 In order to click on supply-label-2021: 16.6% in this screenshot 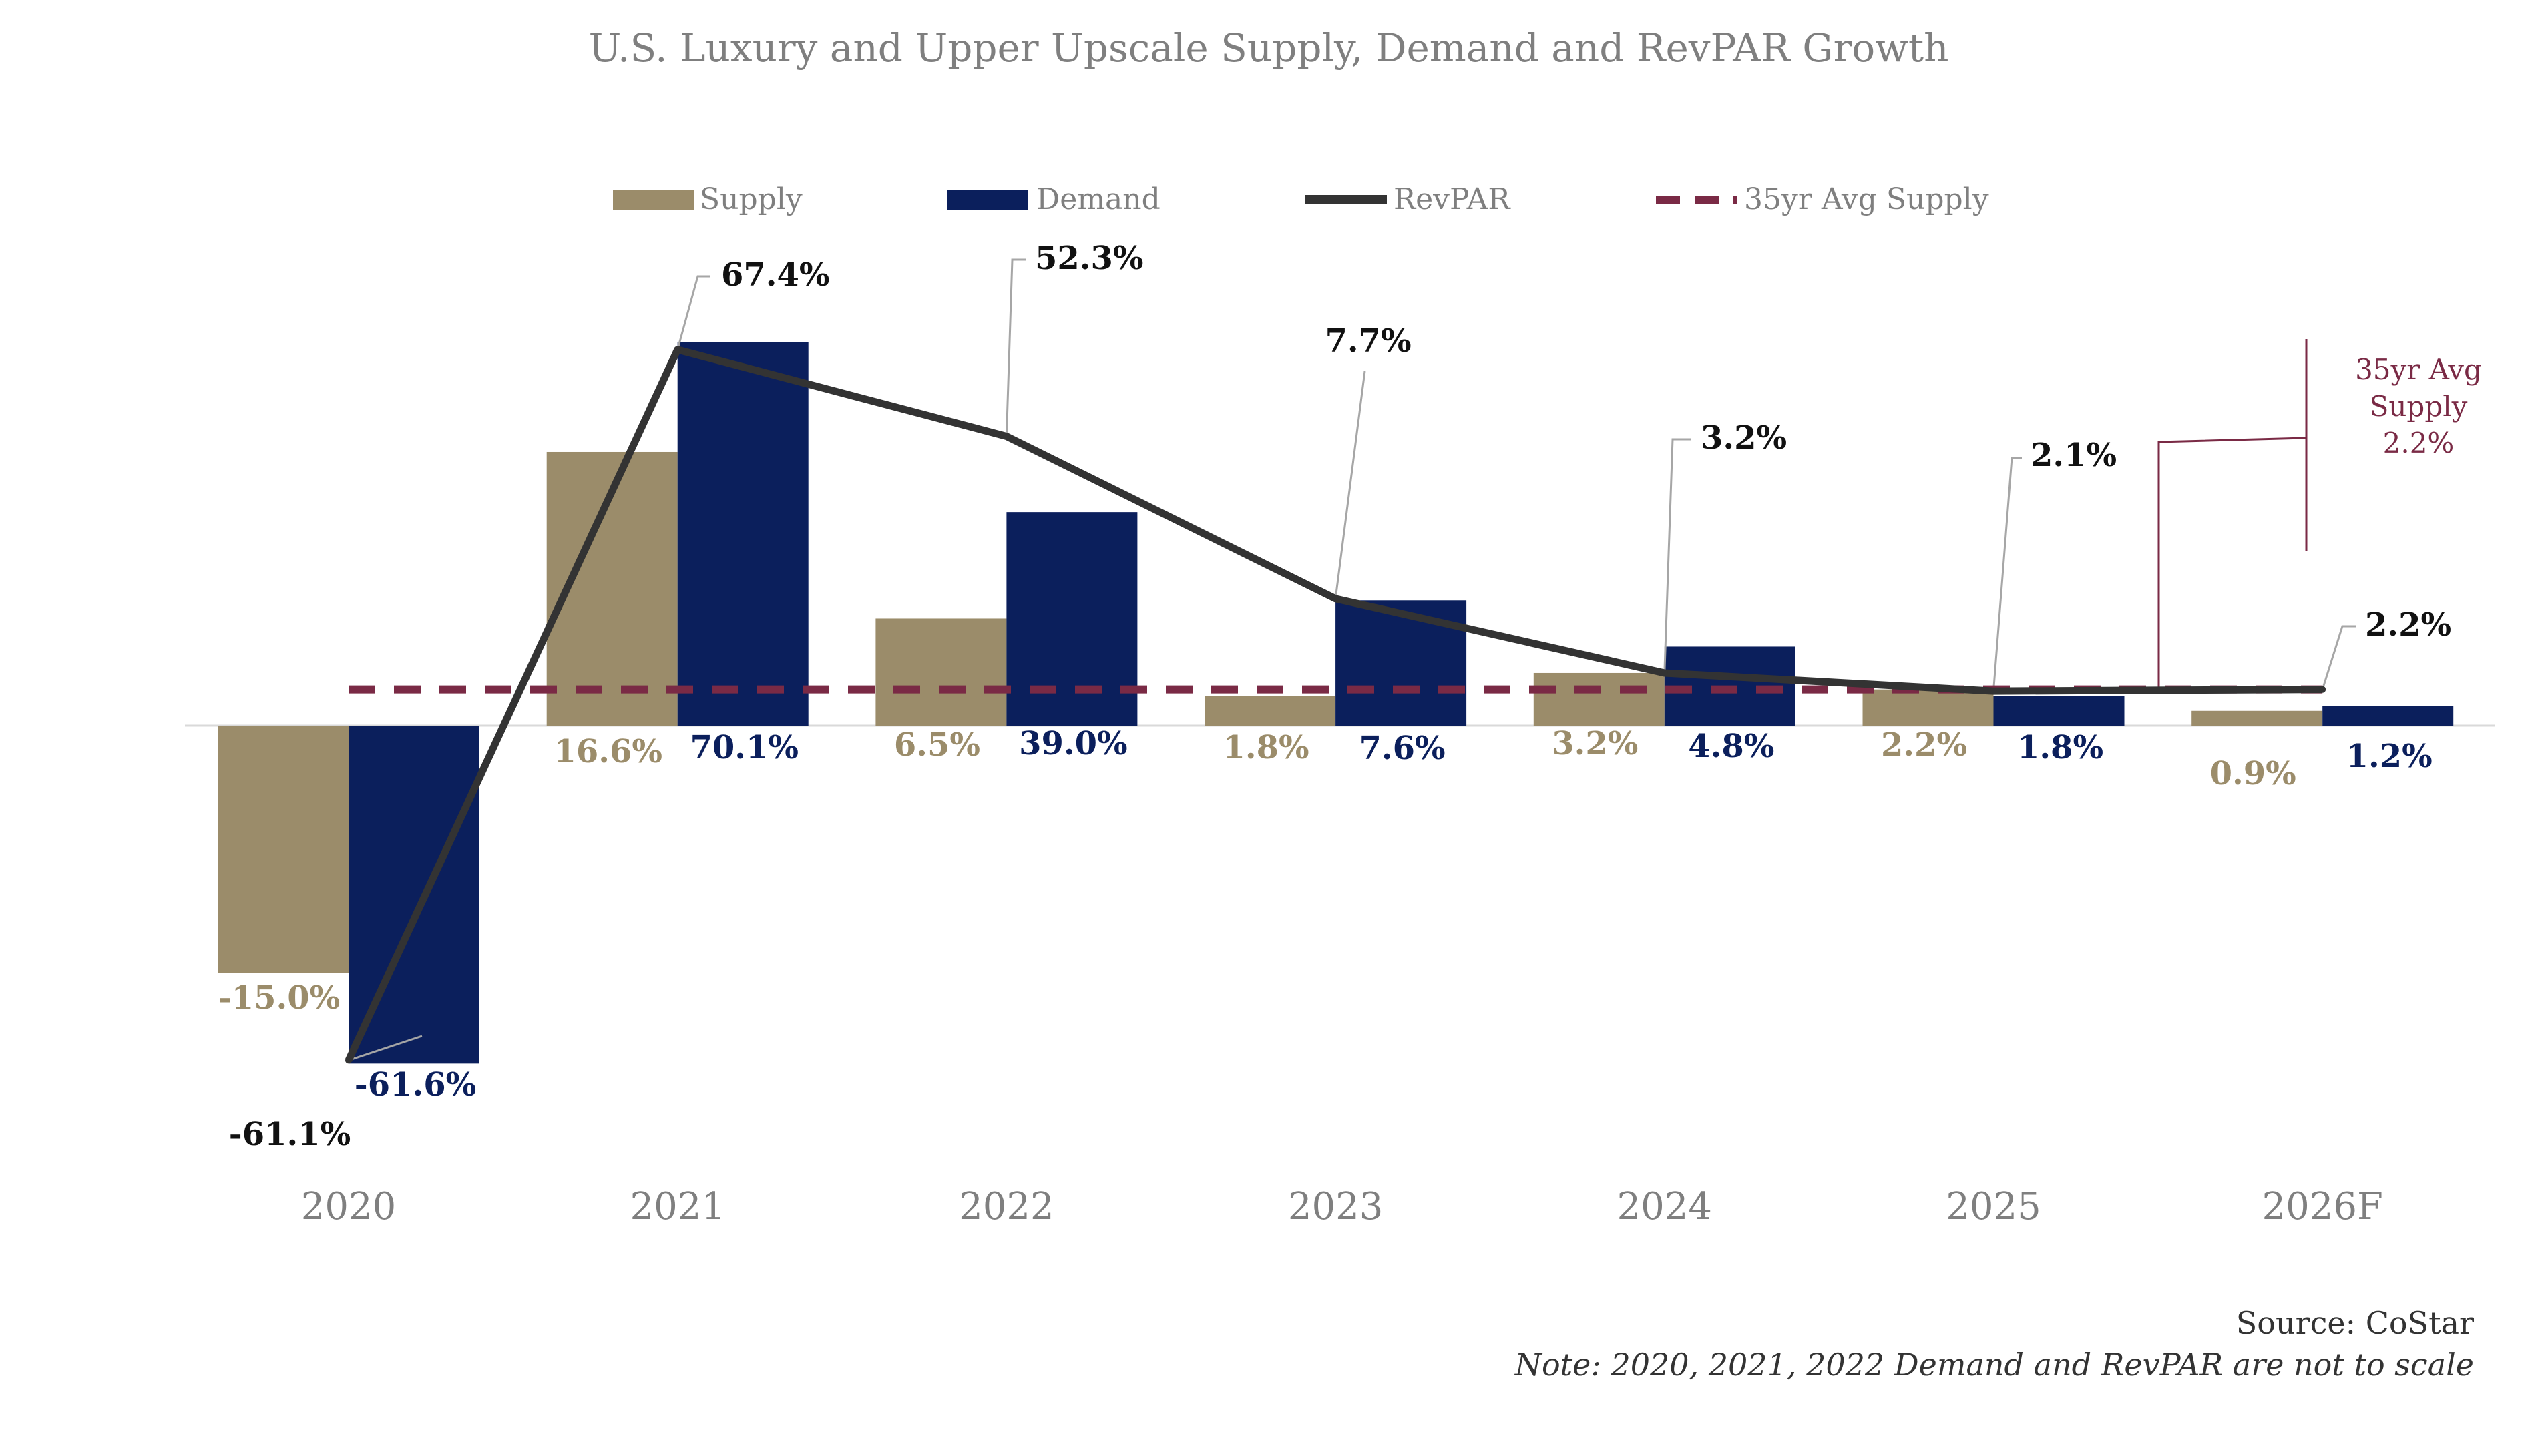, I will do `click(608, 751)`.